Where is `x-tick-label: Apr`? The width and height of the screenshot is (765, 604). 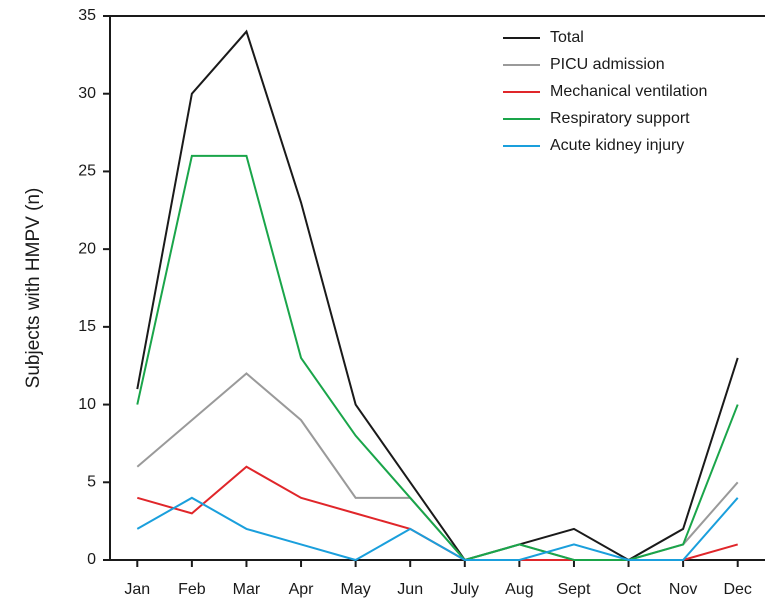
x-tick-label: Apr is located at coordinates (302, 589).